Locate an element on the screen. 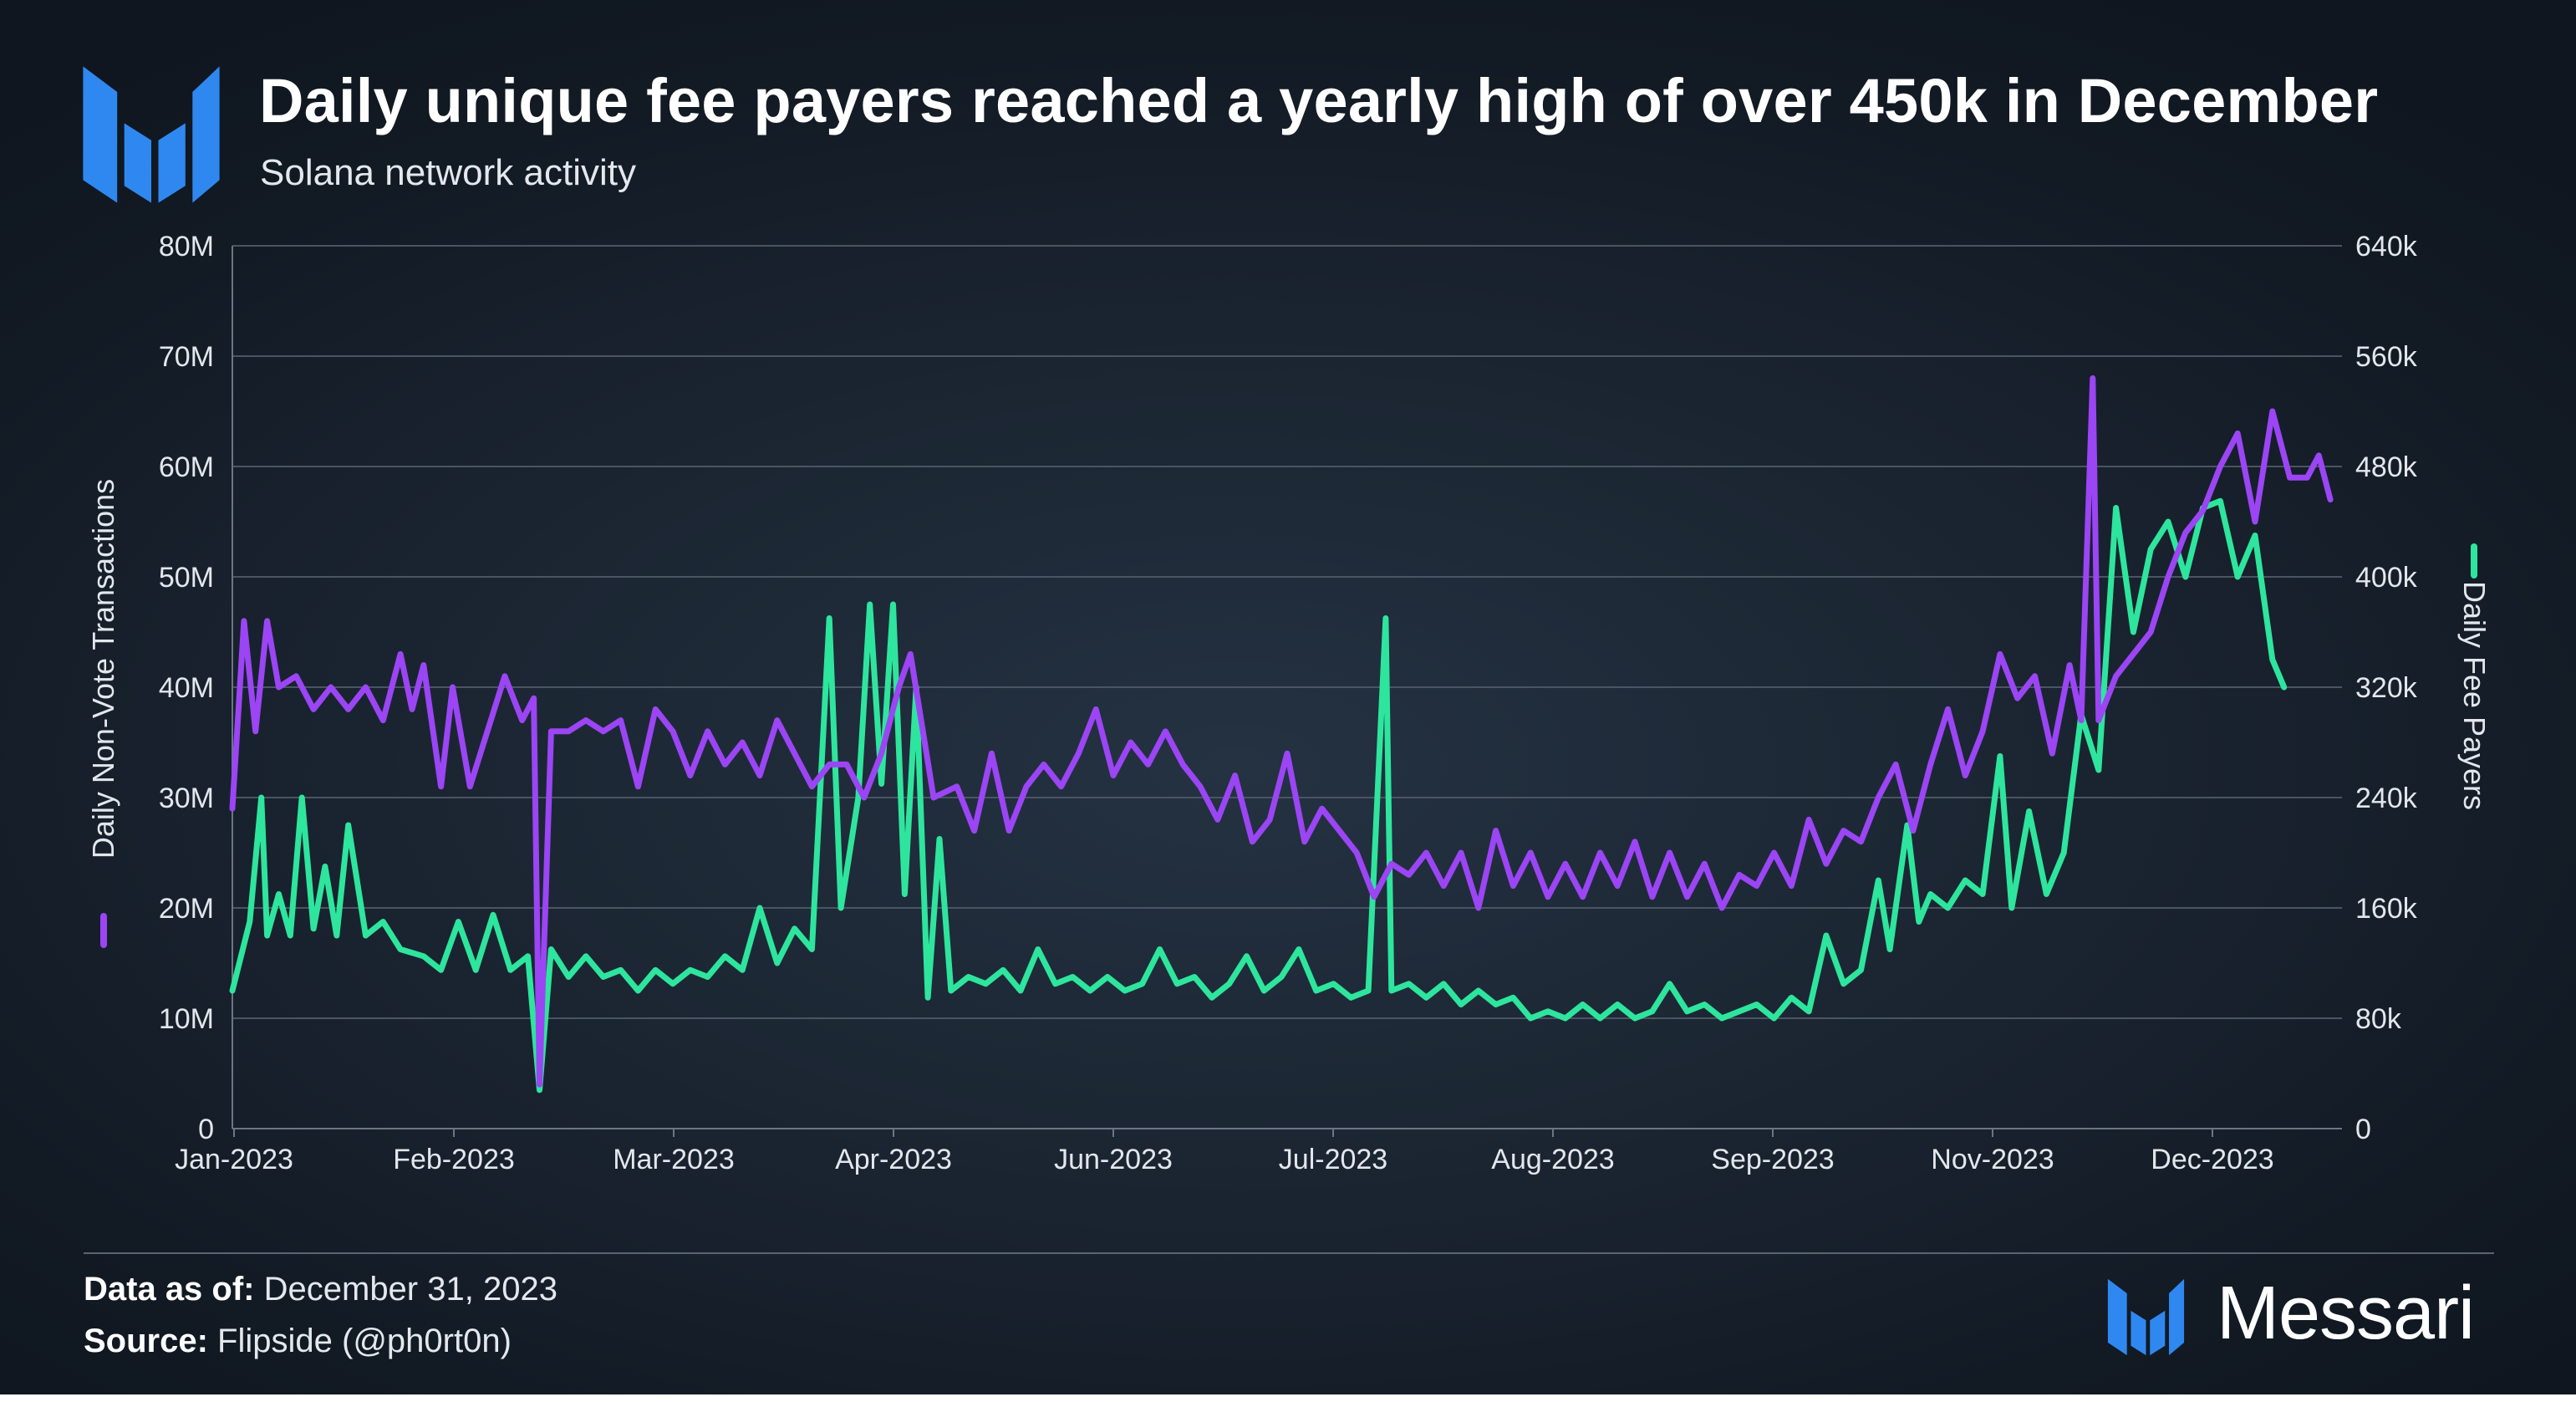  y-right-tick-label: 400k is located at coordinates (2386, 578).